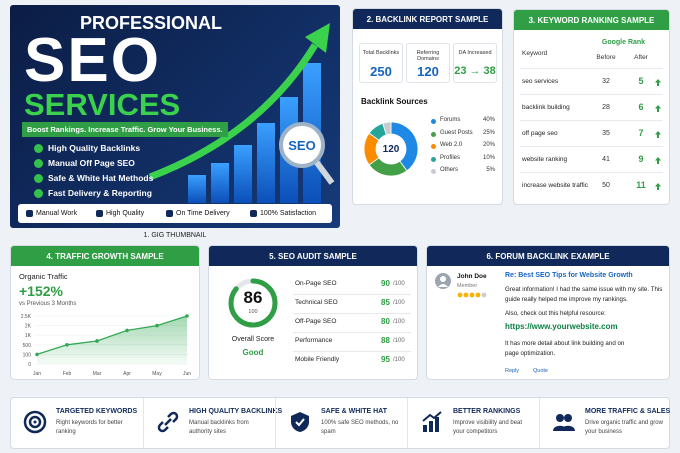  What do you see at coordinates (314, 340) in the screenshot?
I see `audit-item: Performance` at bounding box center [314, 340].